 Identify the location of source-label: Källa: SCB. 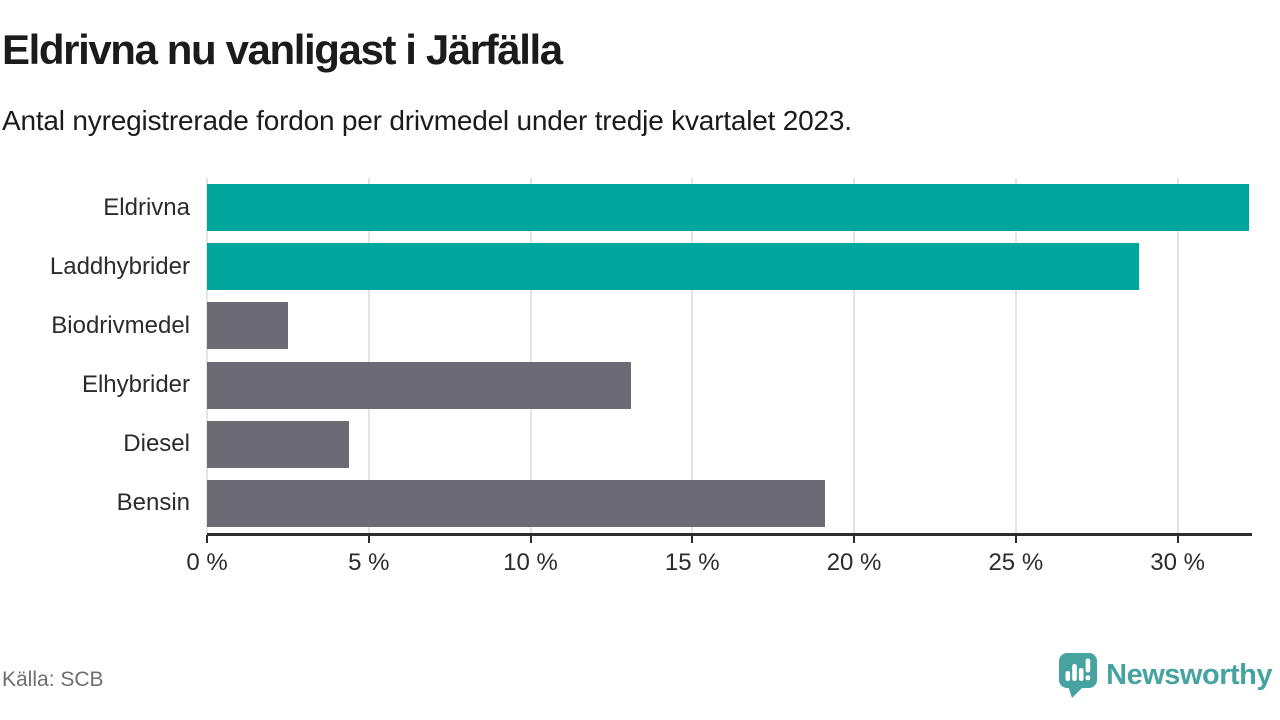
(53, 679).